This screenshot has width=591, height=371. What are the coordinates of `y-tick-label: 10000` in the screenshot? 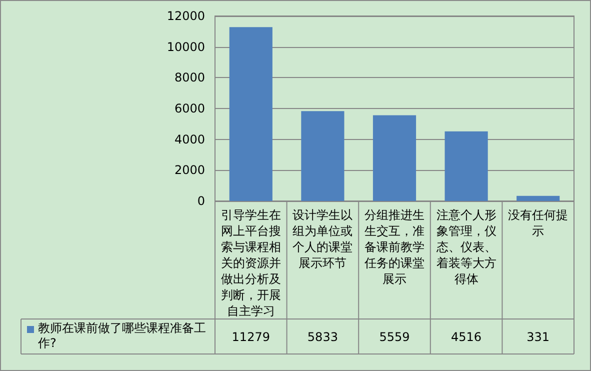 It's located at (185, 47).